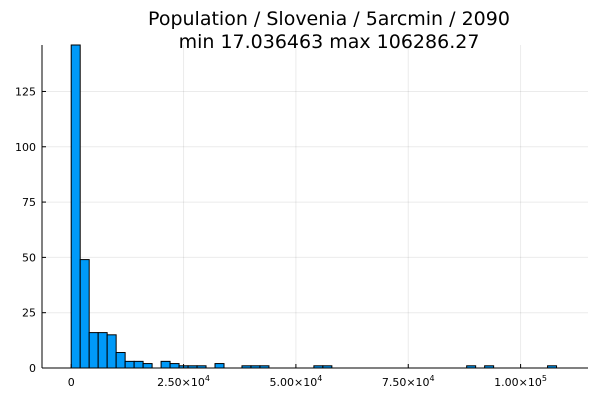 The image size is (600, 400). I want to click on y-tick-label: 50, so click(29, 257).